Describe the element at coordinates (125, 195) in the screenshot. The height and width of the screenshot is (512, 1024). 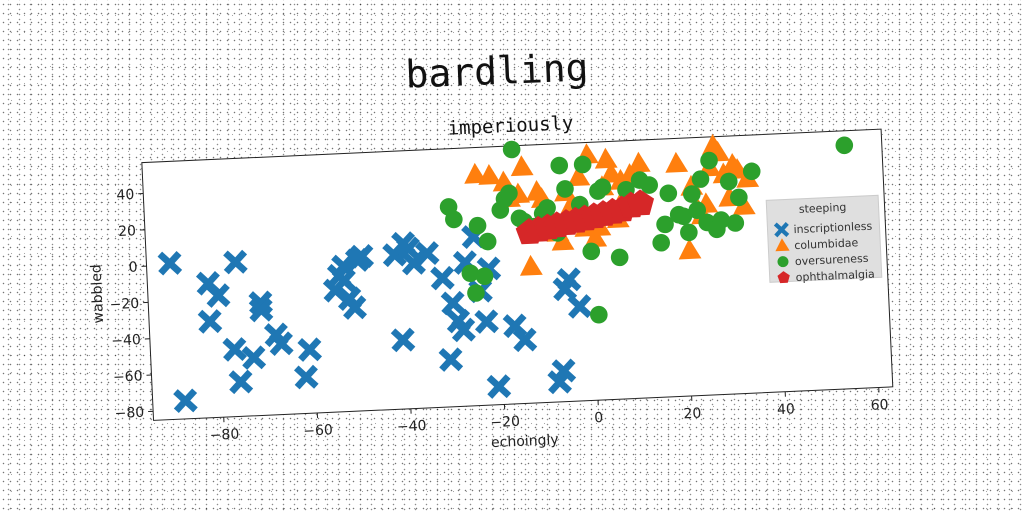
I see `y-tick-label: 40` at that location.